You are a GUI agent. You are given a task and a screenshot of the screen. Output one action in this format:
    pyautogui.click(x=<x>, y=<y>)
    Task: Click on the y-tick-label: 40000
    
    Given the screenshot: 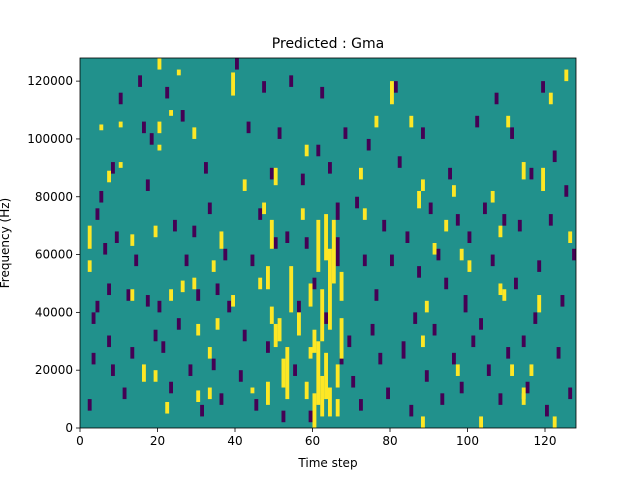 What is the action you would take?
    pyautogui.click(x=54, y=312)
    